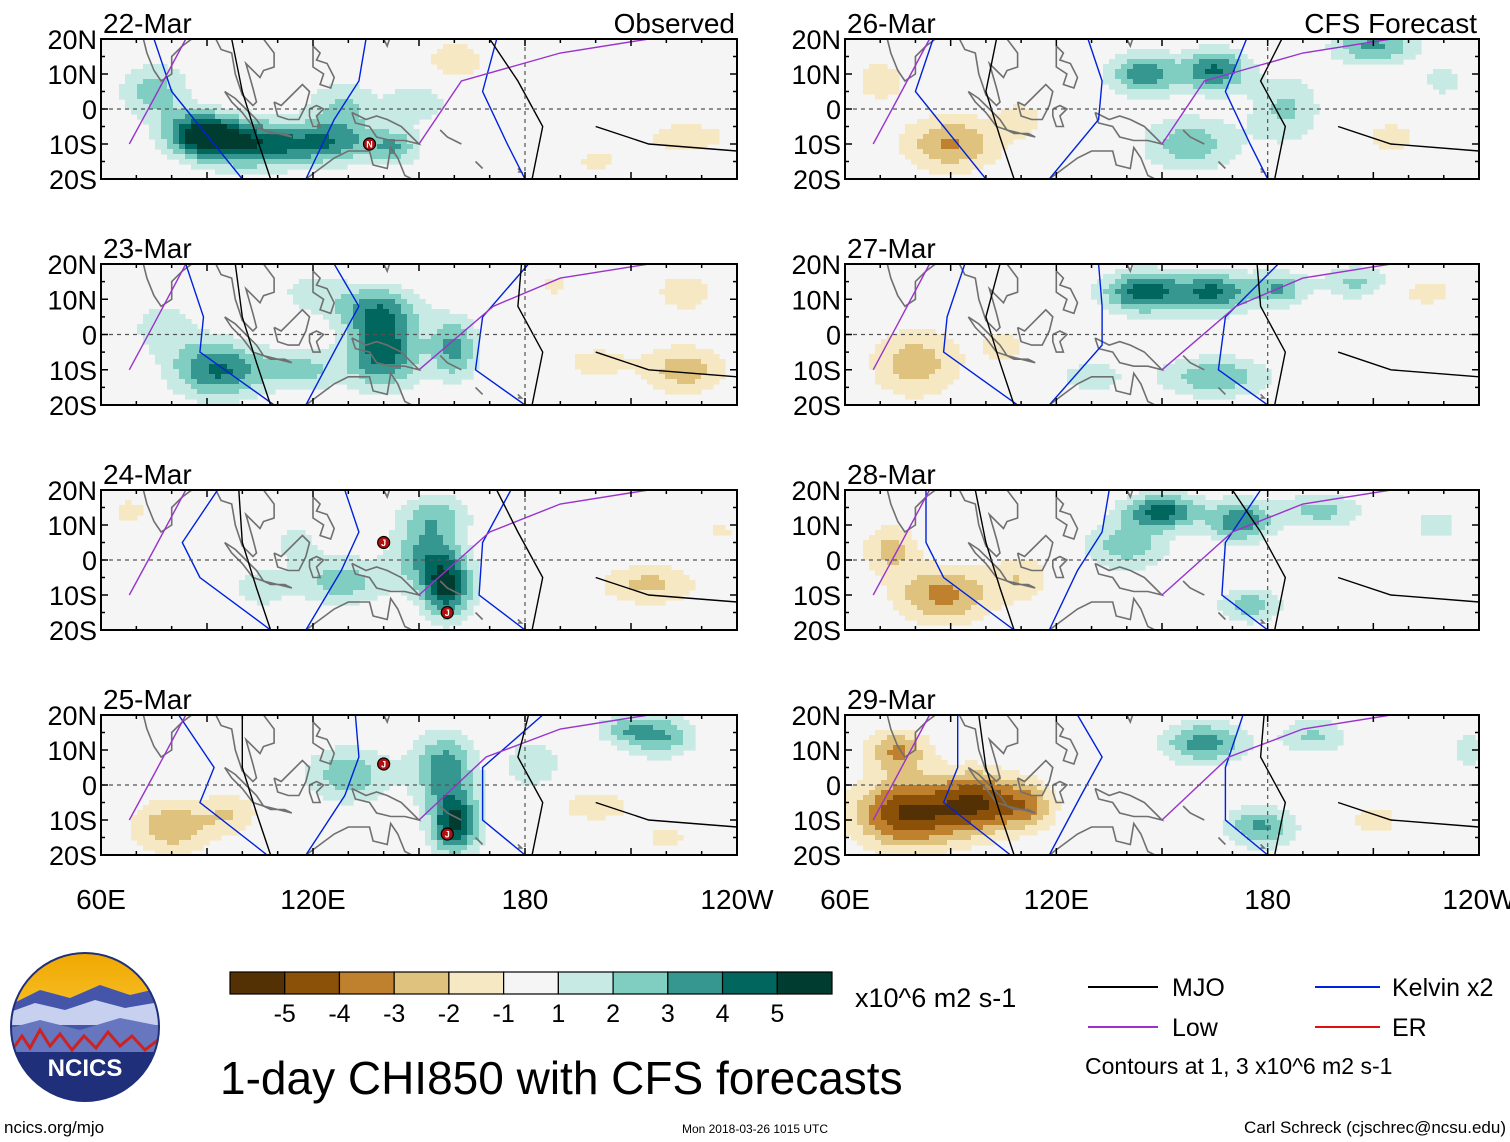  What do you see at coordinates (891, 474) in the screenshot?
I see `panel-date: 28-Mar` at bounding box center [891, 474].